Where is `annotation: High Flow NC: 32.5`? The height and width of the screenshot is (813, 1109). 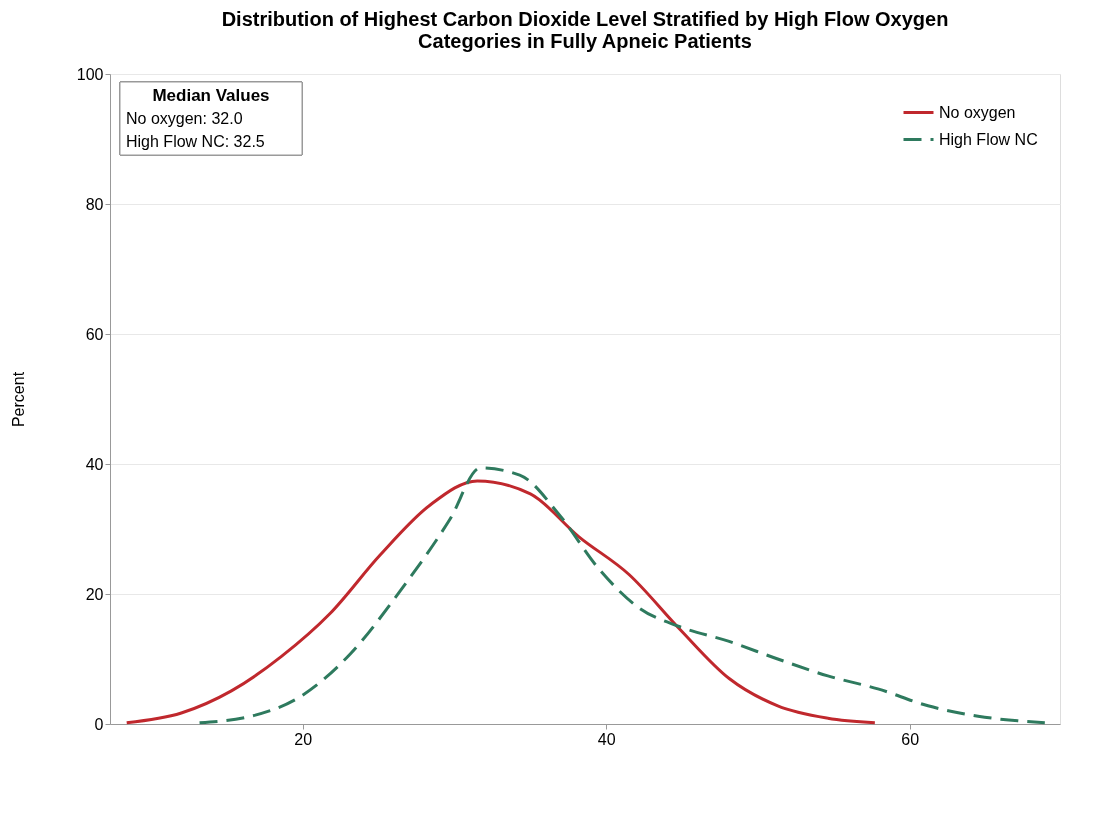 annotation: High Flow NC: 32.5 is located at coordinates (195, 141).